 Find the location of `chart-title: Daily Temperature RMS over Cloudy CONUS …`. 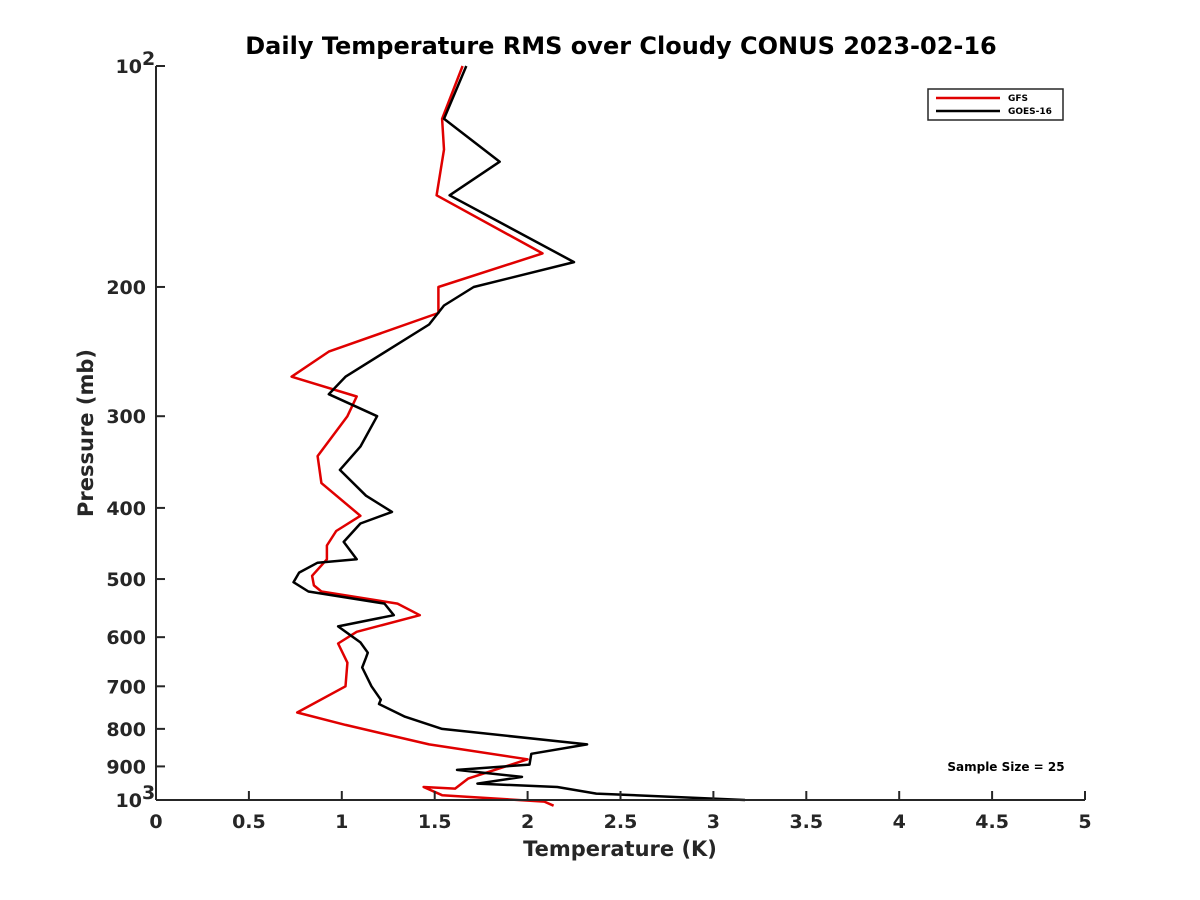

chart-title: Daily Temperature RMS over Cloudy CONUS … is located at coordinates (621, 46).